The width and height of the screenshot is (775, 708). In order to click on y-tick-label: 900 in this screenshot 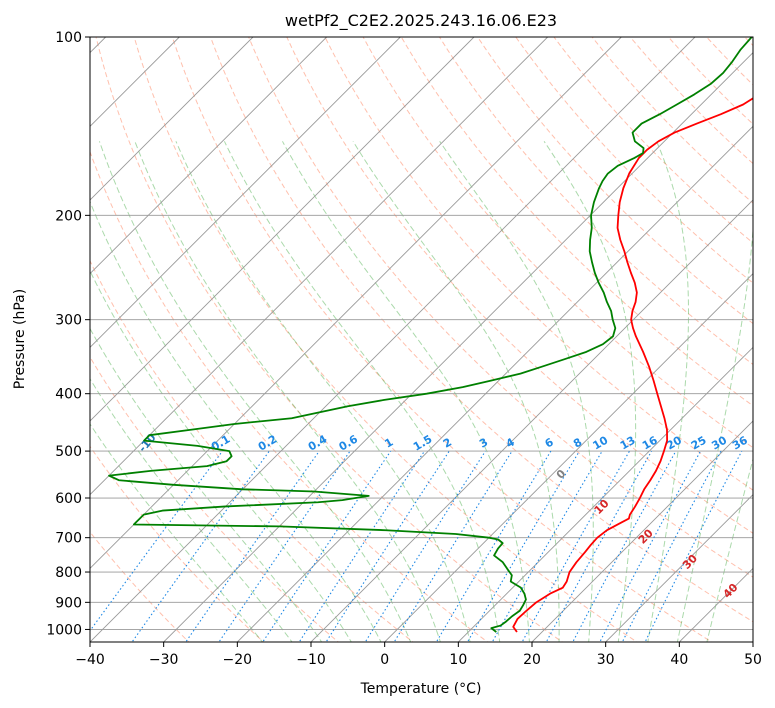, I will do `click(68, 603)`.